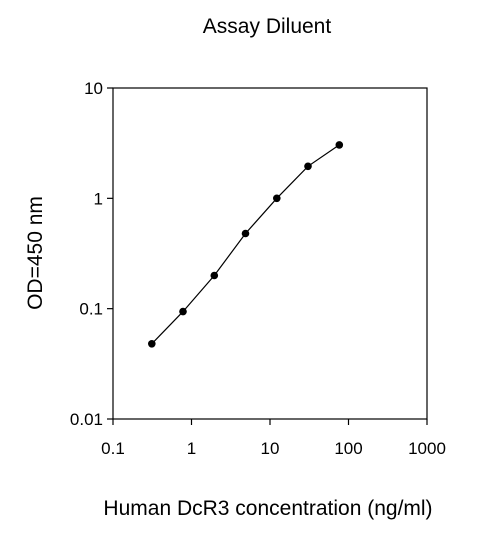 The height and width of the screenshot is (541, 500). I want to click on y-axis-label: OD=450 nm, so click(35, 253).